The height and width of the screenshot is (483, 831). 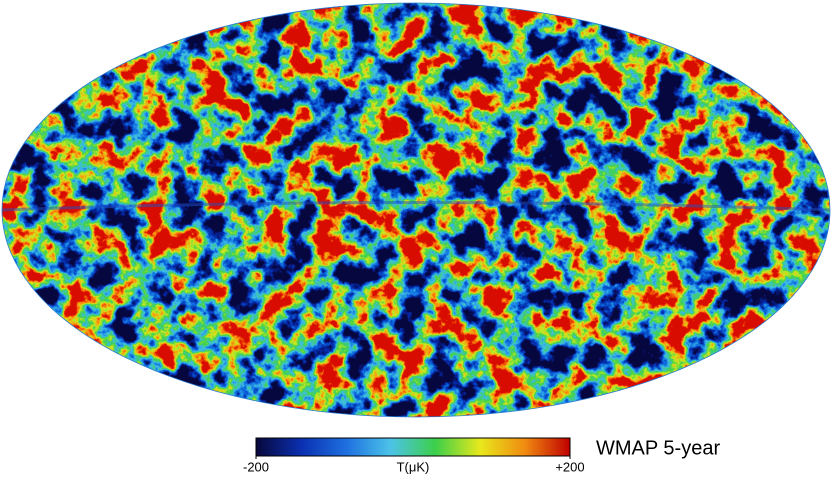 I want to click on map-title: WMAP 5-year, so click(x=658, y=448).